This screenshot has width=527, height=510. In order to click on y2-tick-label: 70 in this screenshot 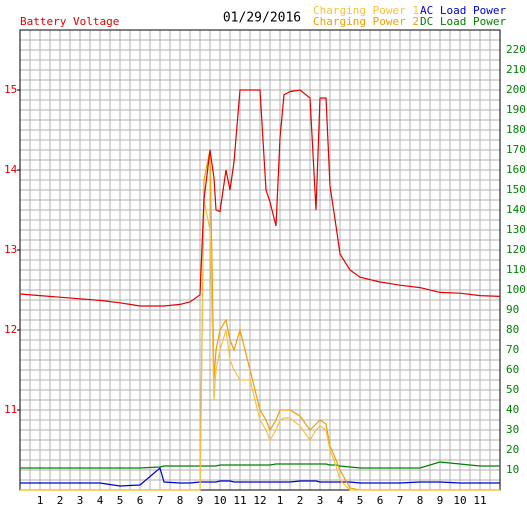, I will do `click(512, 349)`.